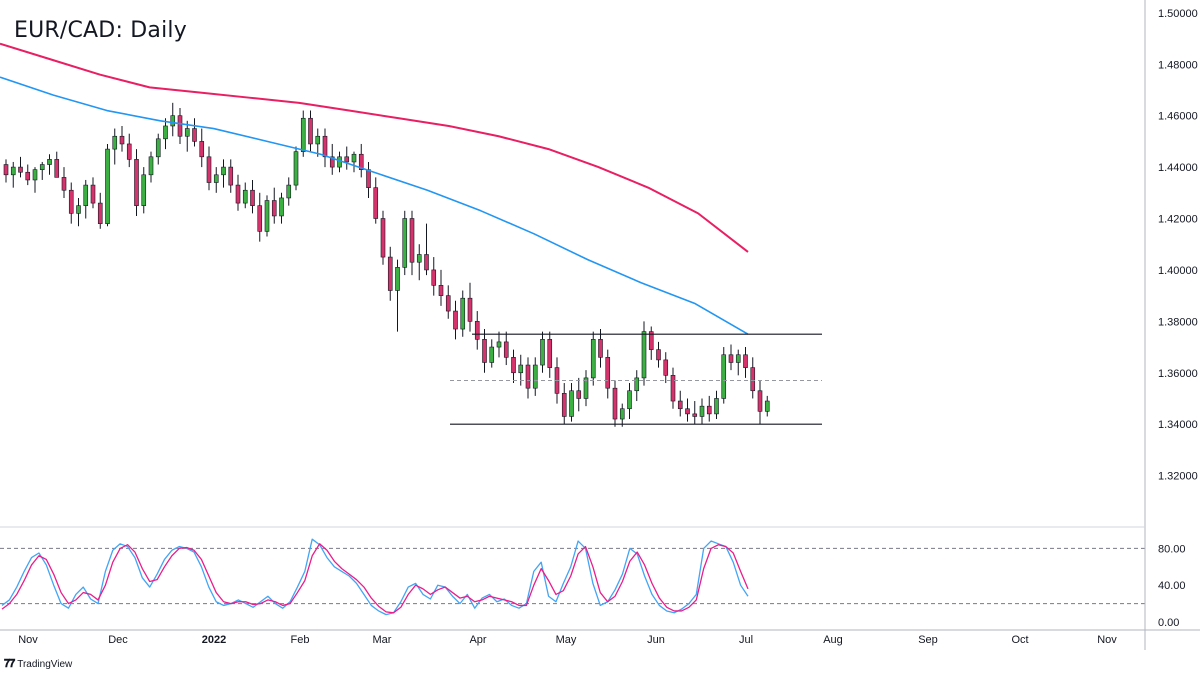  Describe the element at coordinates (656, 640) in the screenshot. I see `time-tick-label: Jun` at that location.